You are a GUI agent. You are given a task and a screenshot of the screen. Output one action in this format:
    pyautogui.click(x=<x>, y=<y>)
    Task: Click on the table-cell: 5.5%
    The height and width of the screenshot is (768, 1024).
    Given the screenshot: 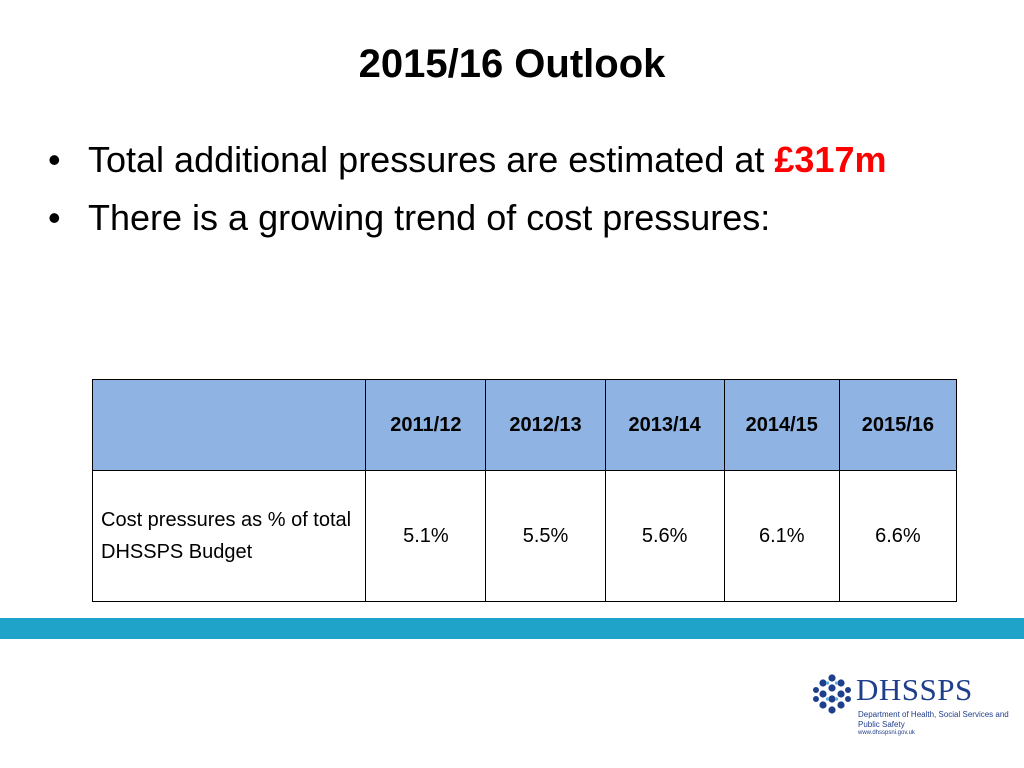 What is the action you would take?
    pyautogui.click(x=545, y=536)
    